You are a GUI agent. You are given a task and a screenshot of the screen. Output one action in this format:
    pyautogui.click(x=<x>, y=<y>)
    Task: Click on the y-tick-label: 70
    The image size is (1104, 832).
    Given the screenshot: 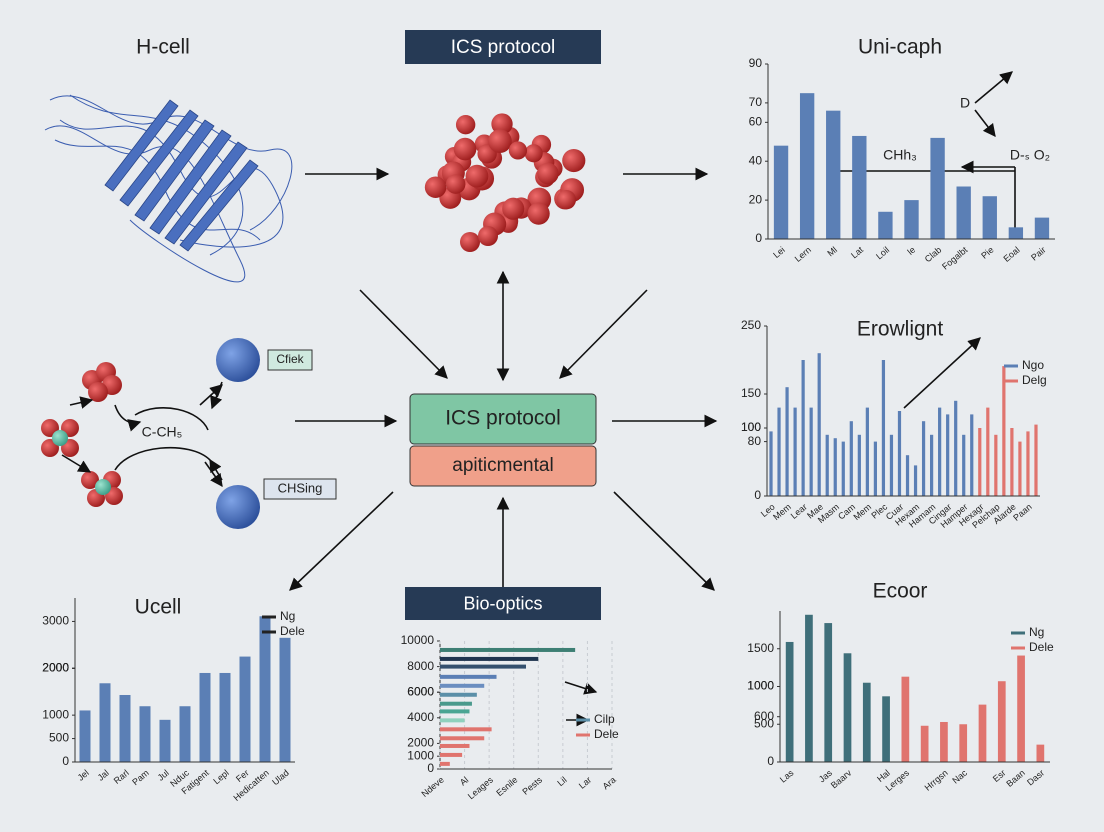 What is the action you would take?
    pyautogui.click(x=756, y=102)
    